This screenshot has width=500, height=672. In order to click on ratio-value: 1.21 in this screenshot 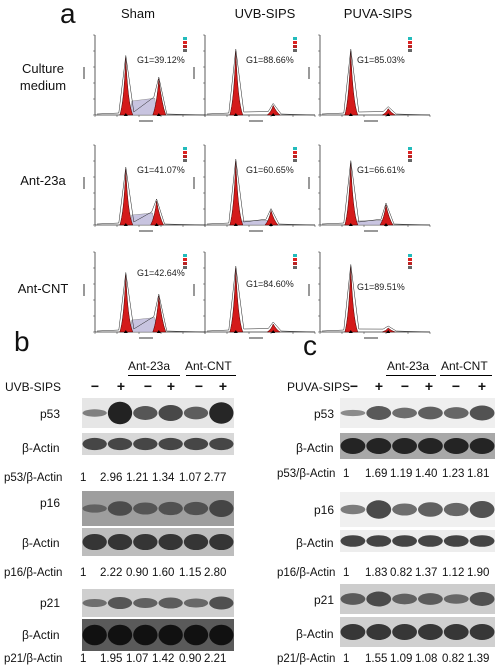, I will do `click(137, 478)`.